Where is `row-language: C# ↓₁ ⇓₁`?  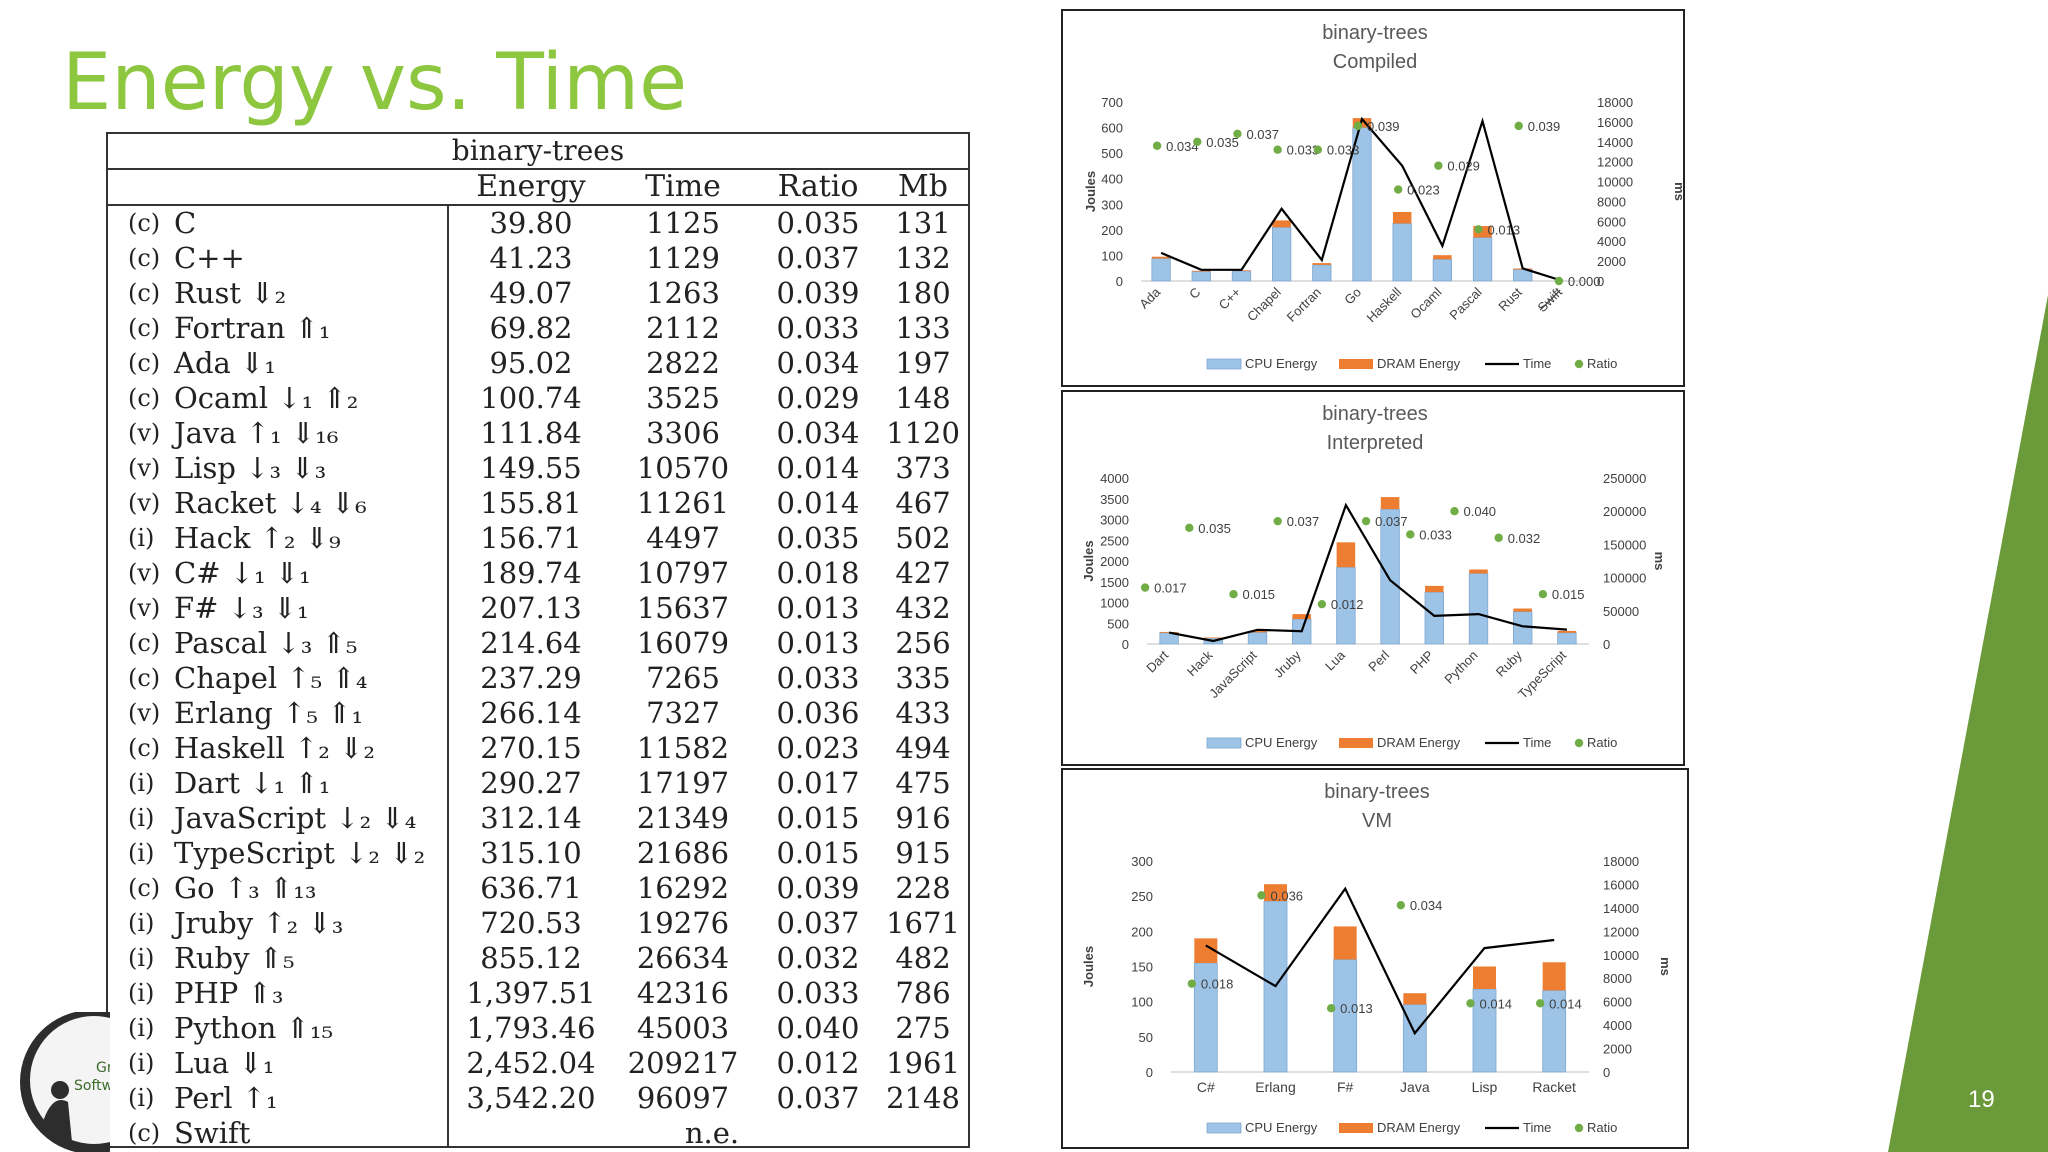
row-language: C# ↓₁ ⇓₁ is located at coordinates (242, 573).